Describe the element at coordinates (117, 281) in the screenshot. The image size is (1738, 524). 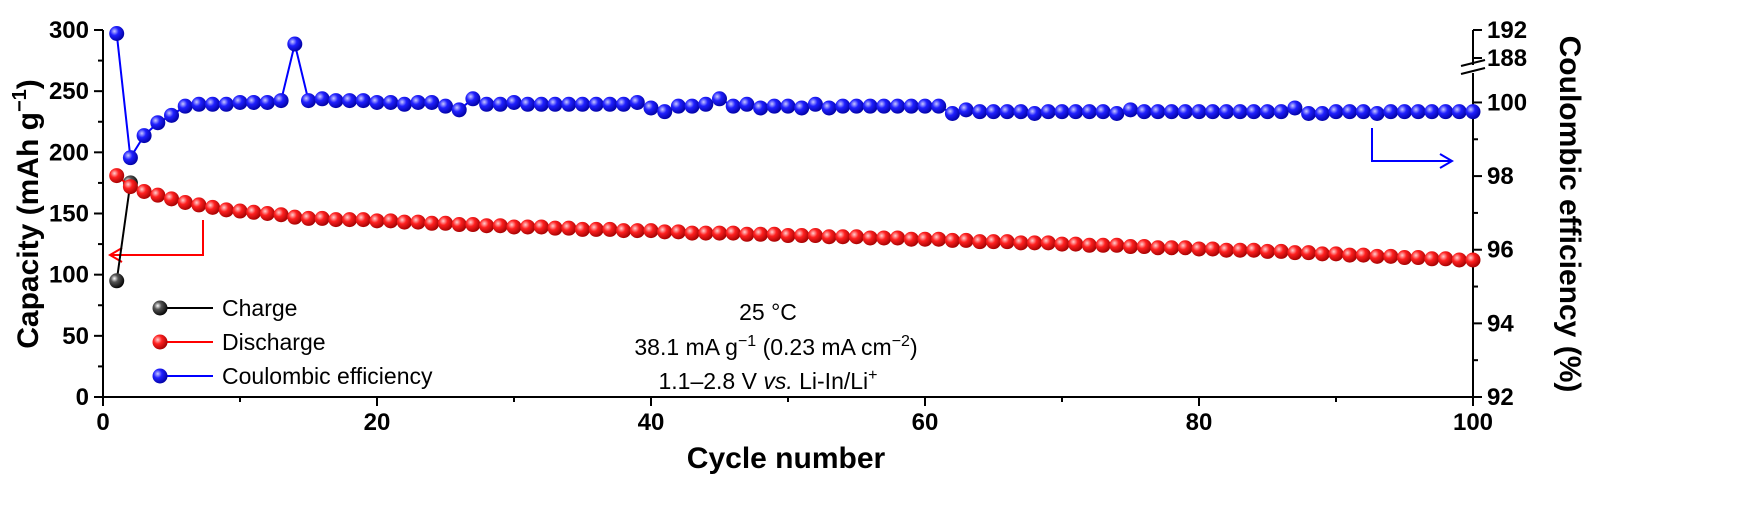
I see `charge-point` at that location.